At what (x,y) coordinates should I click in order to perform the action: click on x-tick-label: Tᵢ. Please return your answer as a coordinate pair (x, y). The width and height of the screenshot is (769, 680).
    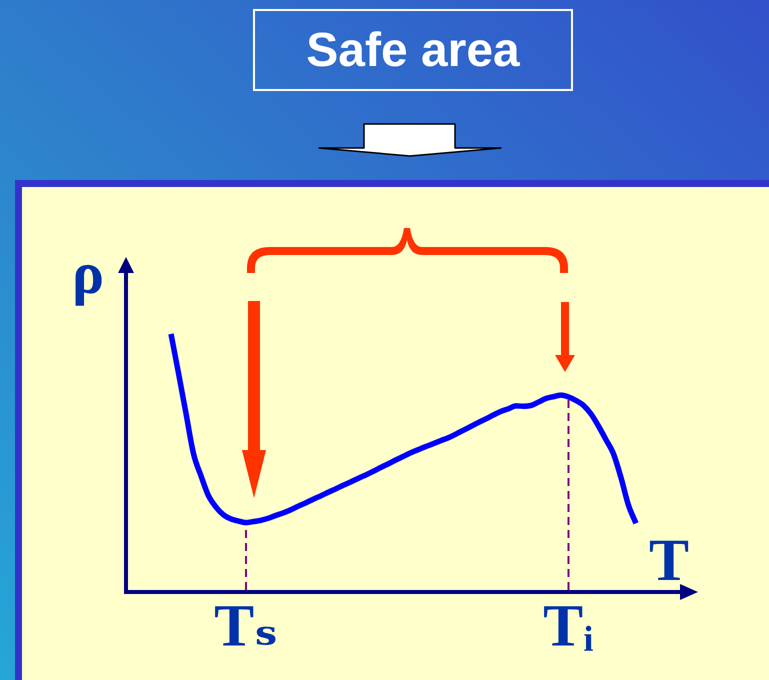
    Looking at the image, I should click on (568, 625).